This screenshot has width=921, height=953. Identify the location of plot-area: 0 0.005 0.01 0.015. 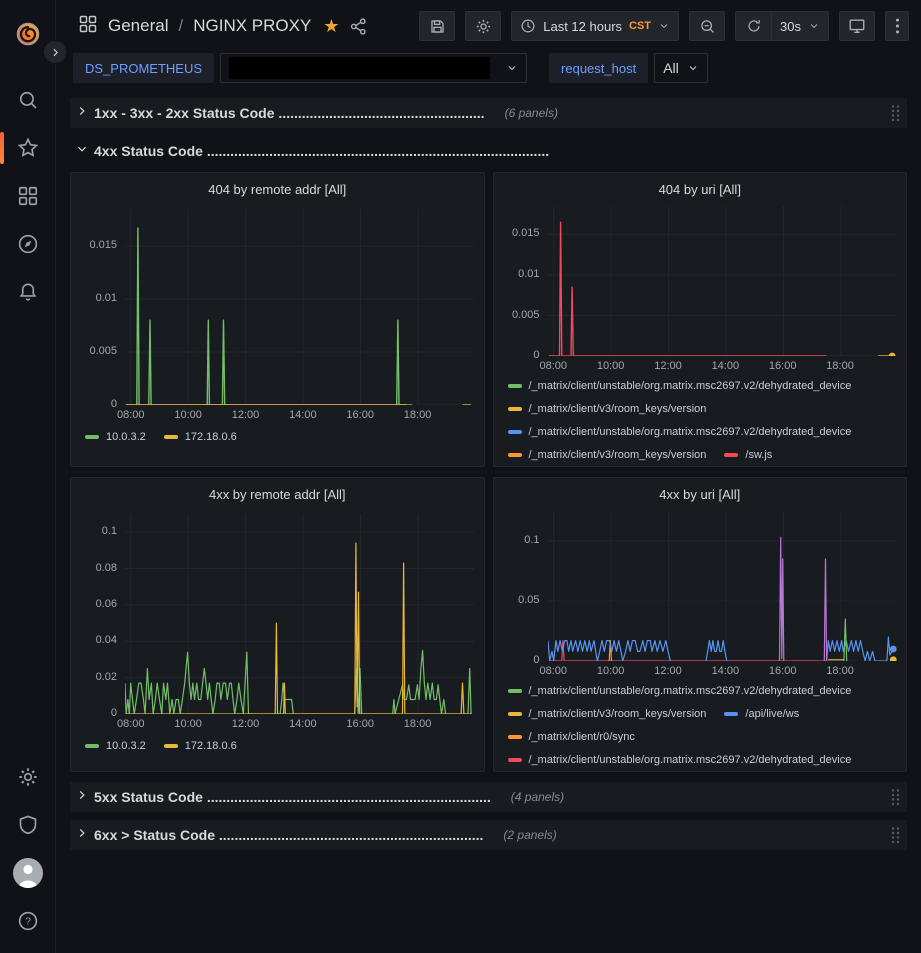
(700, 283).